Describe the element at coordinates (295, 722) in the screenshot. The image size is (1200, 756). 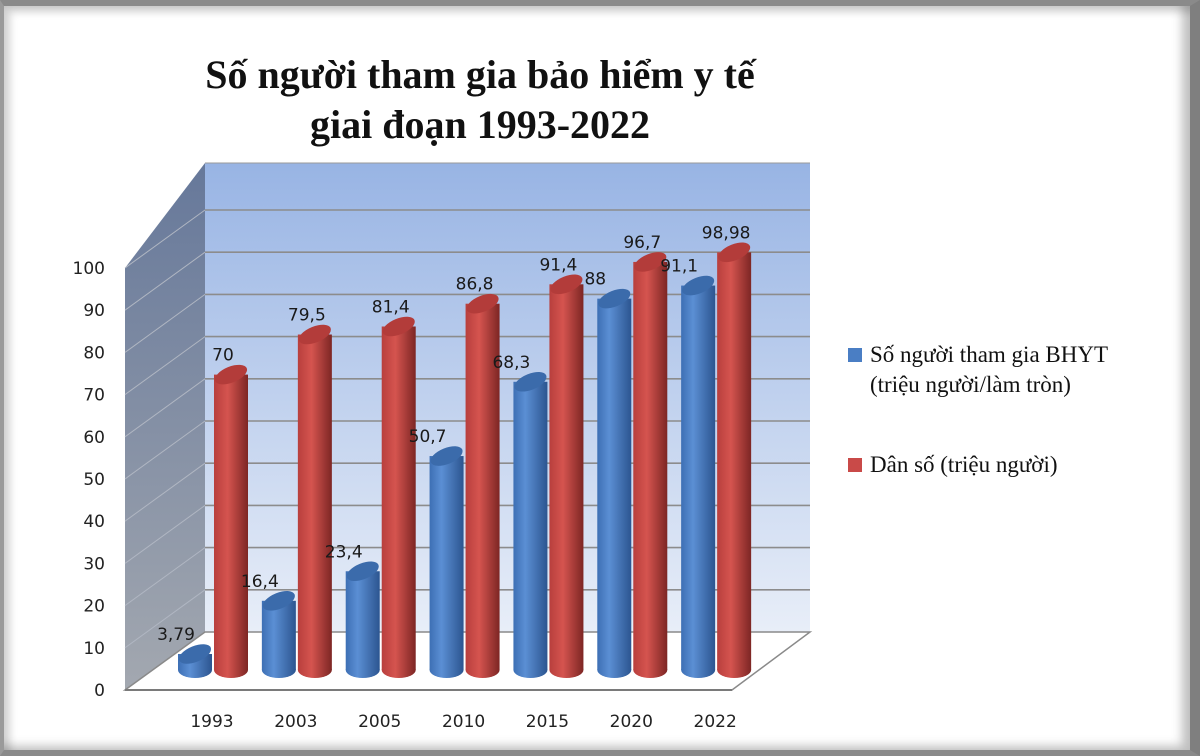
I see `x-tick-label: 2003` at that location.